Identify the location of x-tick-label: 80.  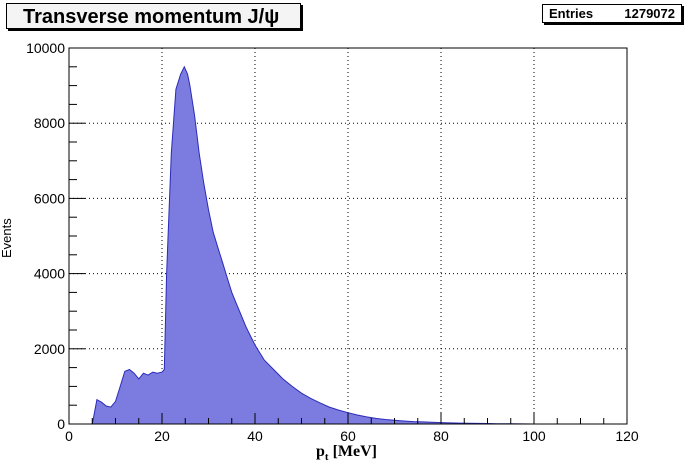
(441, 436).